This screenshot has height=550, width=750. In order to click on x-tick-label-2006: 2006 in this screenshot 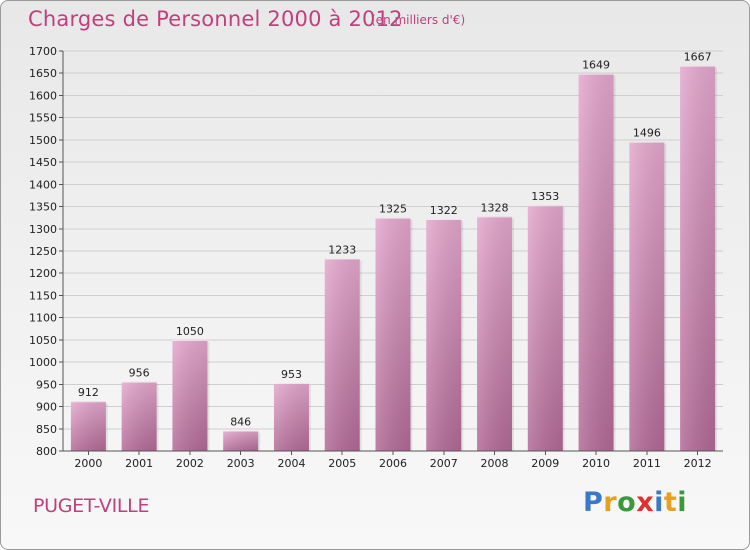, I will do `click(393, 463)`.